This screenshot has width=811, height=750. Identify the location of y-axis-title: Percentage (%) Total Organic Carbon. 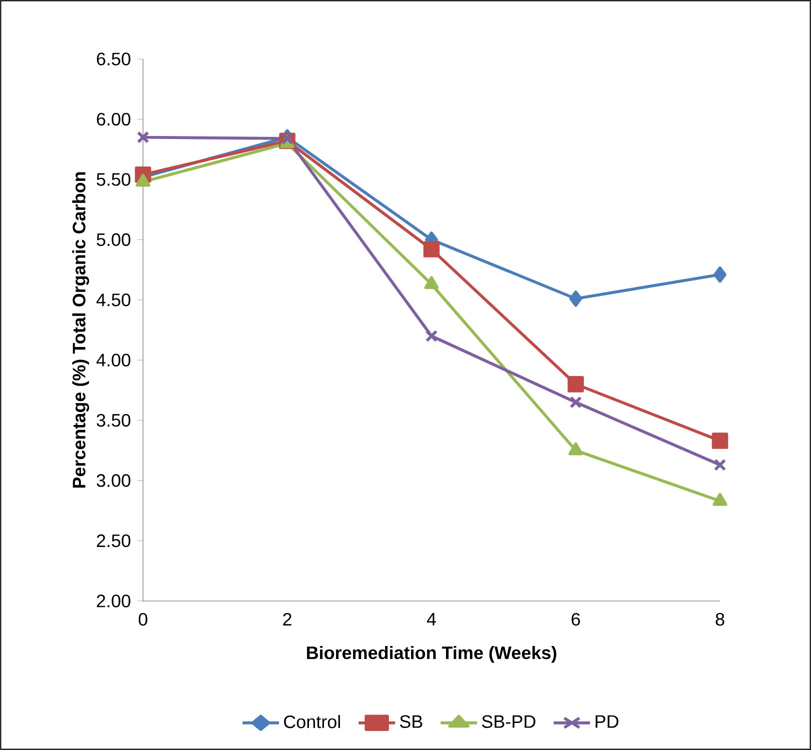
(81, 330).